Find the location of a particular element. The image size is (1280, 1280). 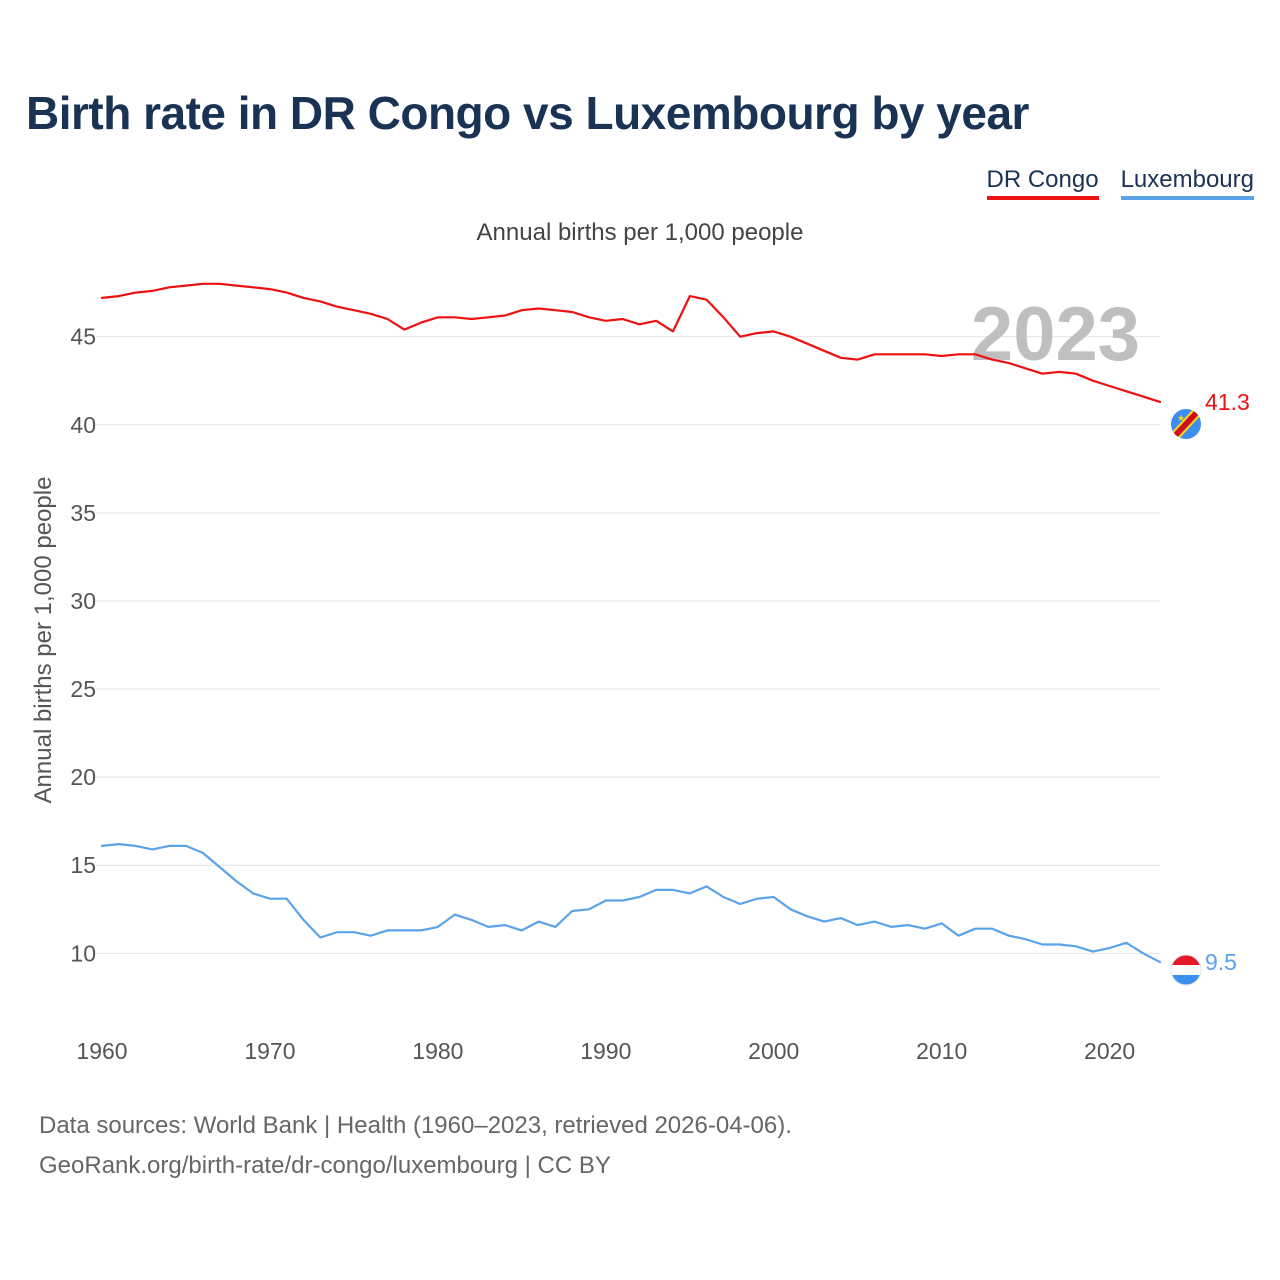

y-tick-label: 35 is located at coordinates (83, 513).